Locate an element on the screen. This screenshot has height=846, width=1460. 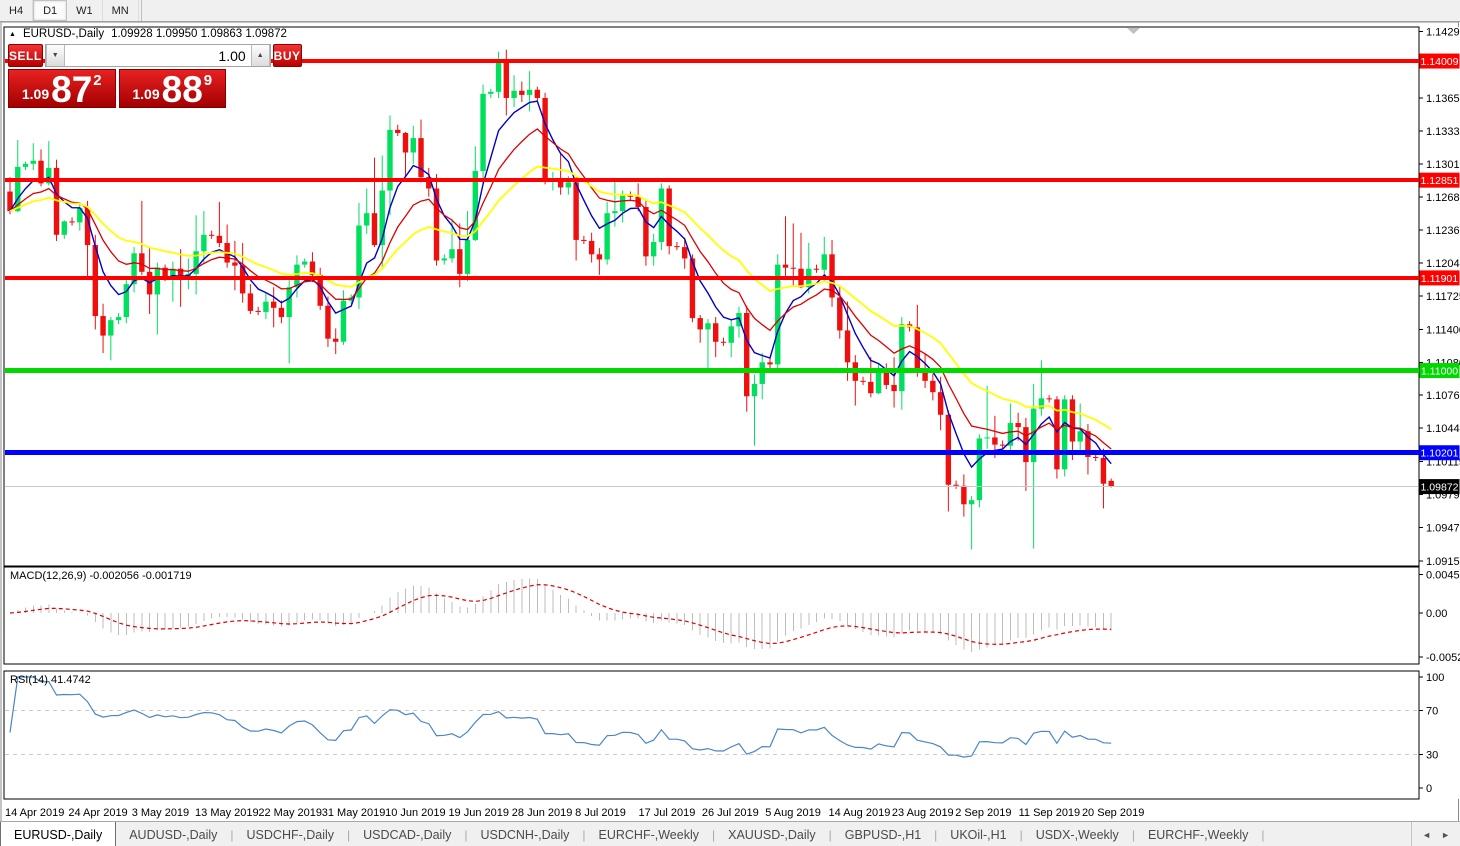
timeframe-button-mn: MN is located at coordinates (121, 10).